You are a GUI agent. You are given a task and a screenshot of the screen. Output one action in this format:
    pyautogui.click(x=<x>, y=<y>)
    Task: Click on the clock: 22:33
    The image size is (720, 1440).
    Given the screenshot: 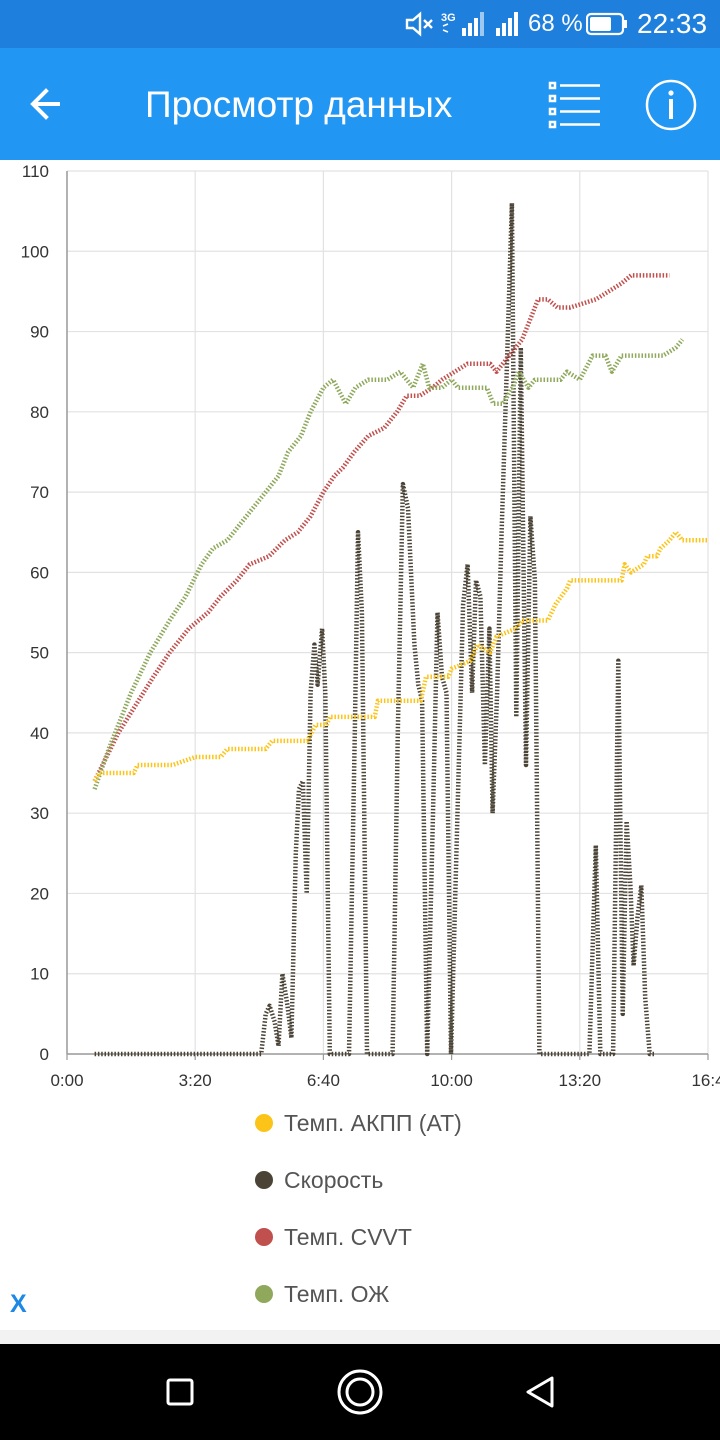 What is the action you would take?
    pyautogui.click(x=672, y=23)
    